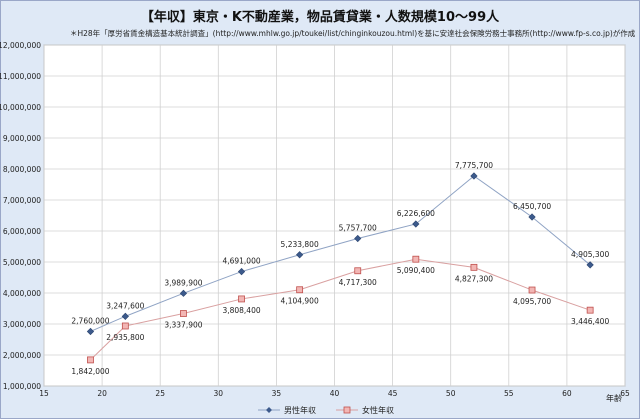 The image size is (640, 419). What do you see at coordinates (22, 138) in the screenshot?
I see `y-tick-label: 9,000,000` at bounding box center [22, 138].